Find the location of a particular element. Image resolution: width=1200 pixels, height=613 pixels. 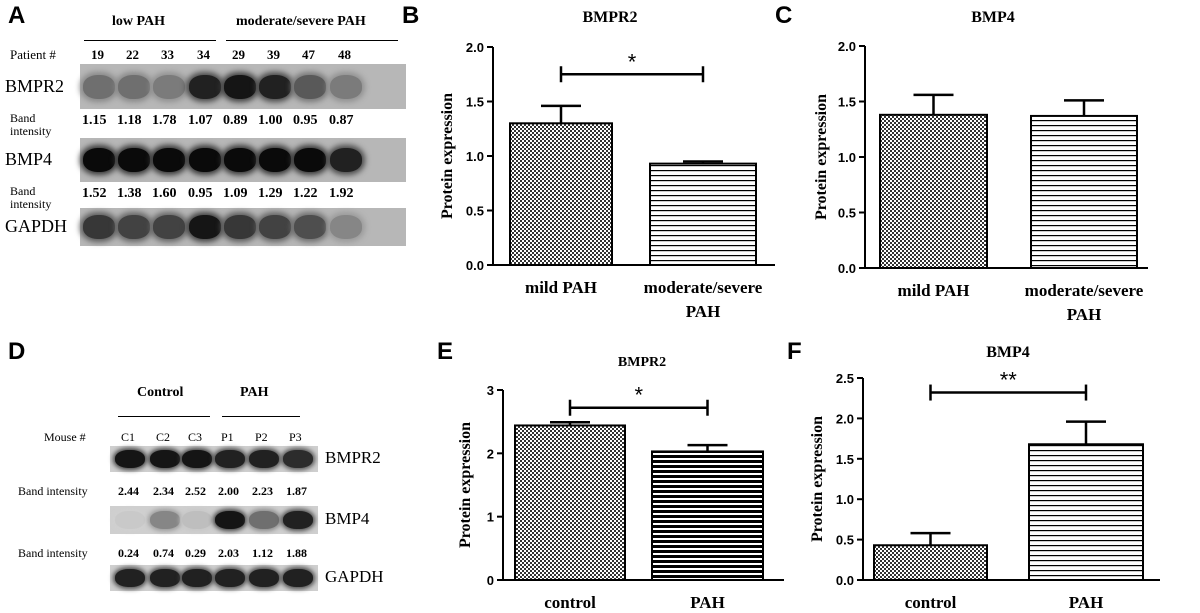

band-intensity-value: 1.22 is located at coordinates (305, 193).